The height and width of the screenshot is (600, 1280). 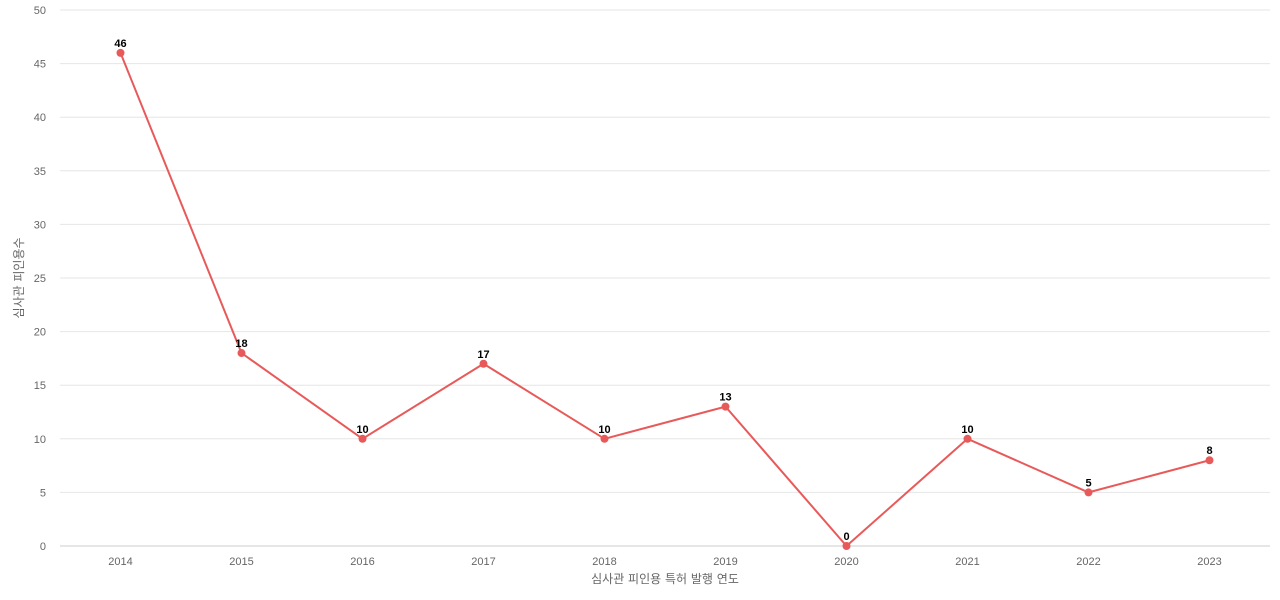 I want to click on y-tick-label: 35, so click(x=40, y=172).